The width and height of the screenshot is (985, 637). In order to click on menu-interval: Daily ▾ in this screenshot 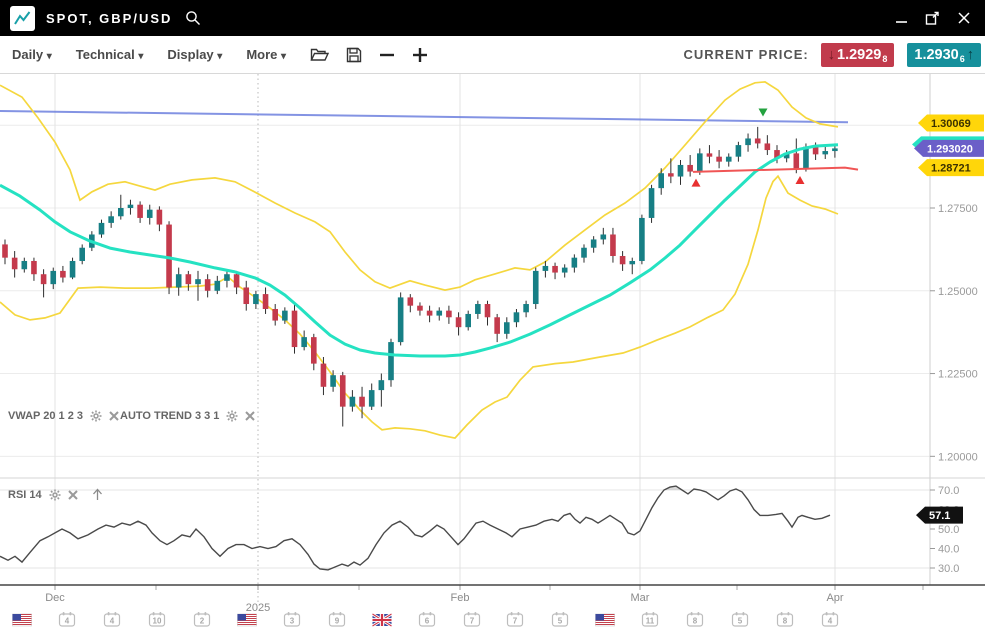, I will do `click(32, 54)`.